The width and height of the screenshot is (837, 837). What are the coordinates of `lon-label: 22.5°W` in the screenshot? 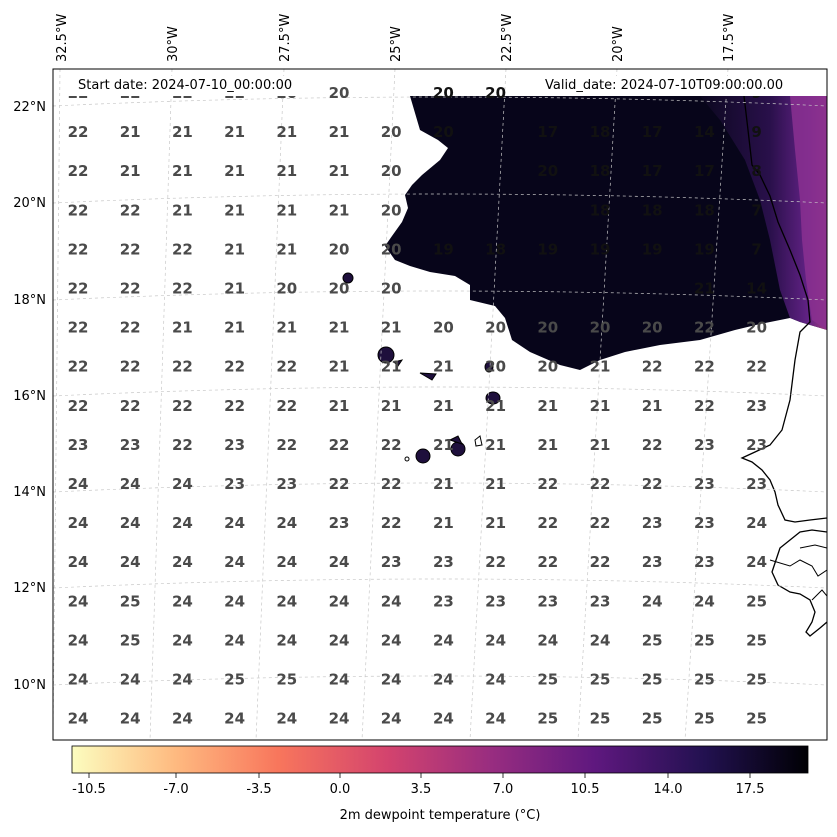 It's located at (507, 38).